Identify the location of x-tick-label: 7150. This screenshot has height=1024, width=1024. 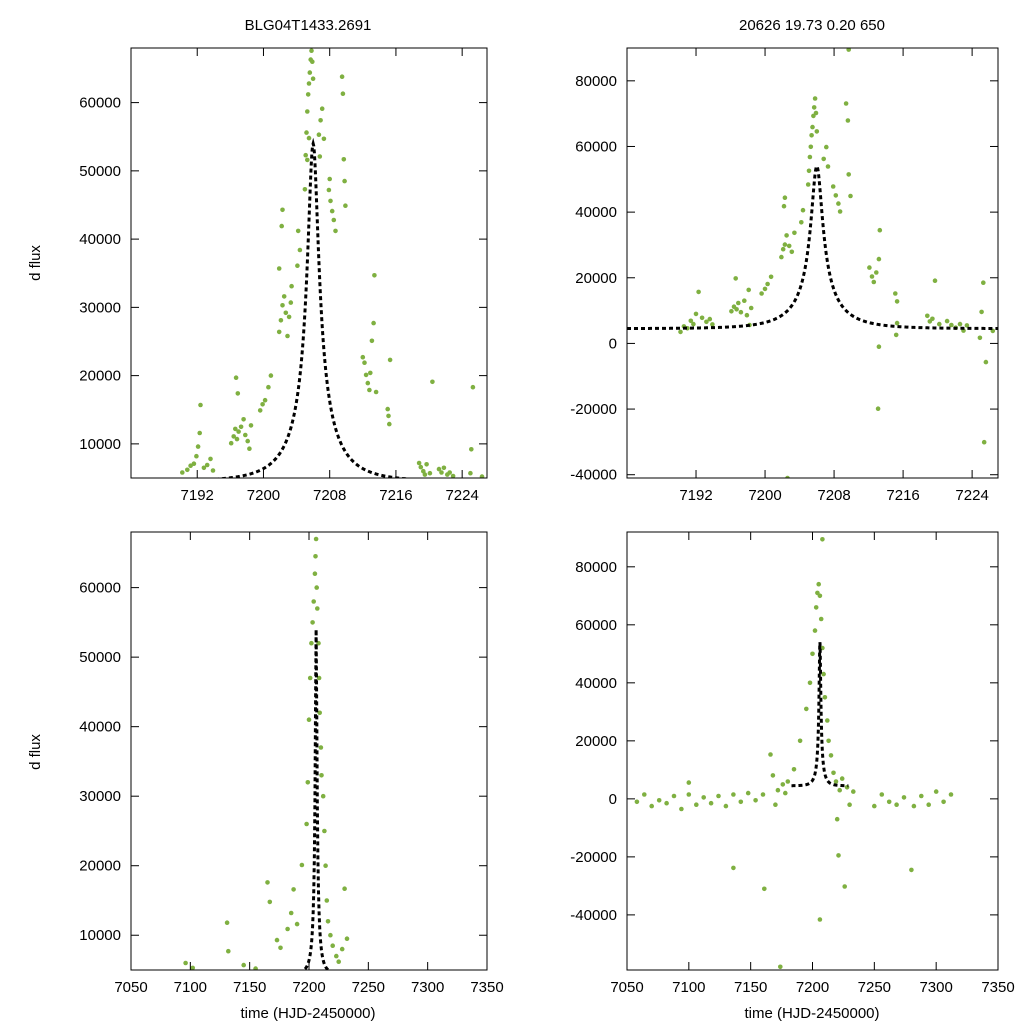
(750, 987).